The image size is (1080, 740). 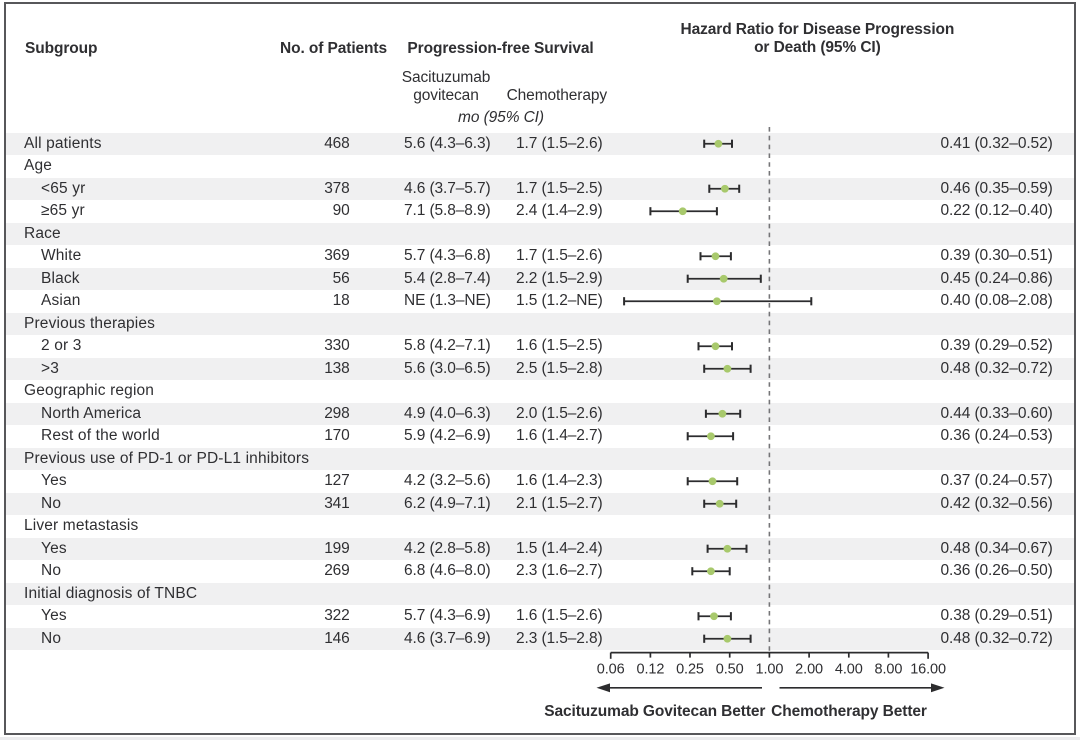 I want to click on svg-text: 0.25, so click(x=690, y=670).